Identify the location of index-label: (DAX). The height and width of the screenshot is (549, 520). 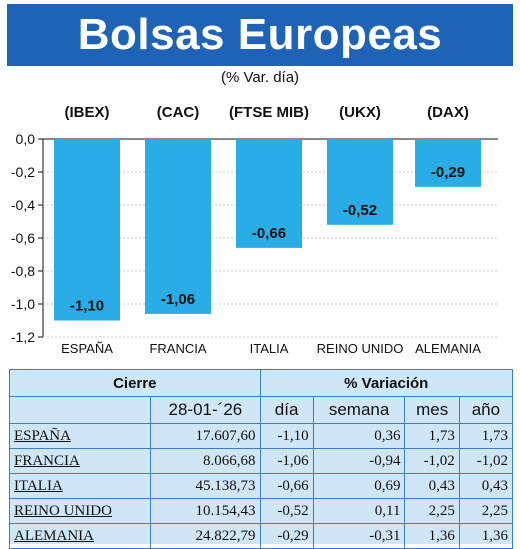
(448, 112).